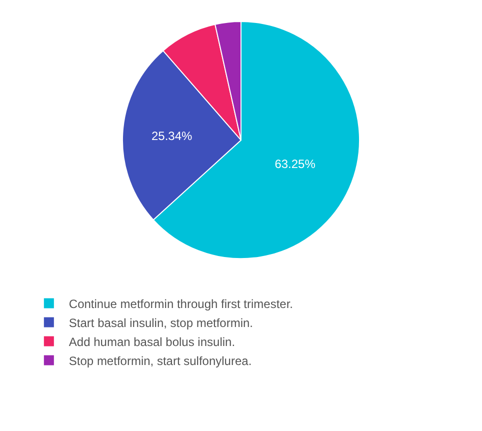  What do you see at coordinates (160, 323) in the screenshot?
I see `legend-label: Start basal insulin, stop metformin.` at bounding box center [160, 323].